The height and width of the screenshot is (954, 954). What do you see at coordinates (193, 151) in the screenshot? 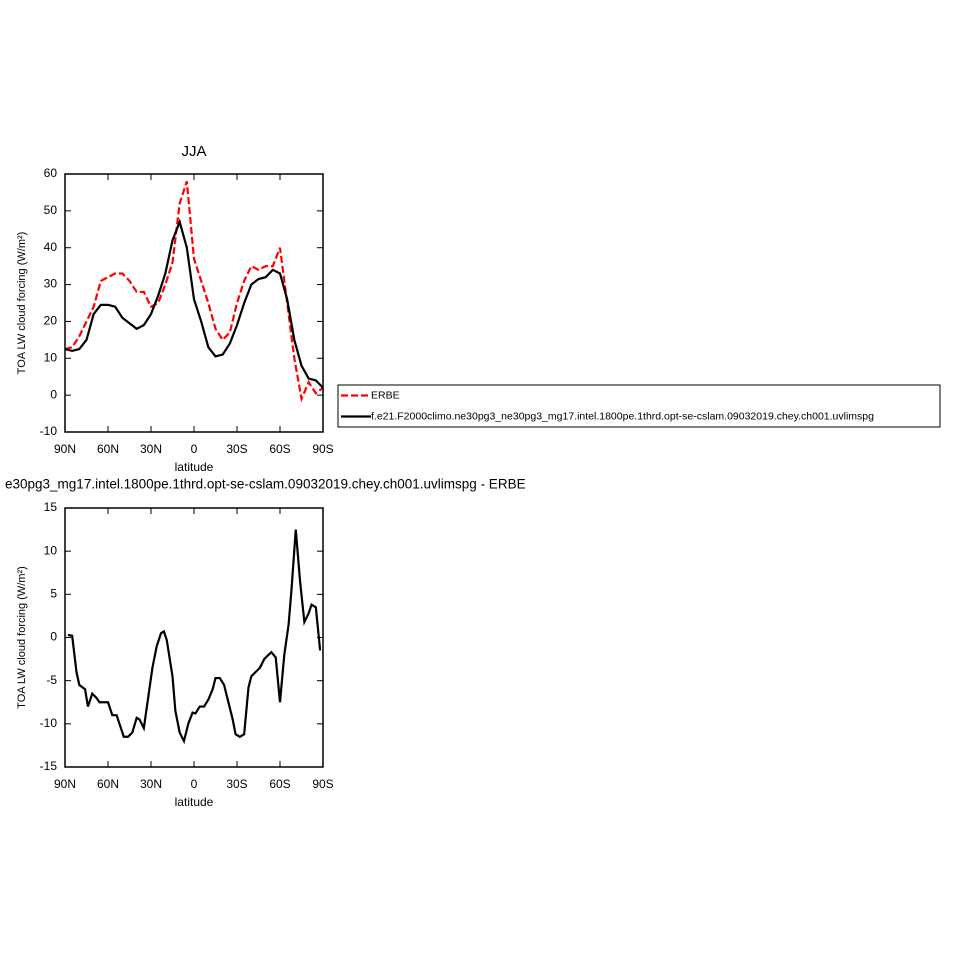
I see `chart-title: JJA` at bounding box center [193, 151].